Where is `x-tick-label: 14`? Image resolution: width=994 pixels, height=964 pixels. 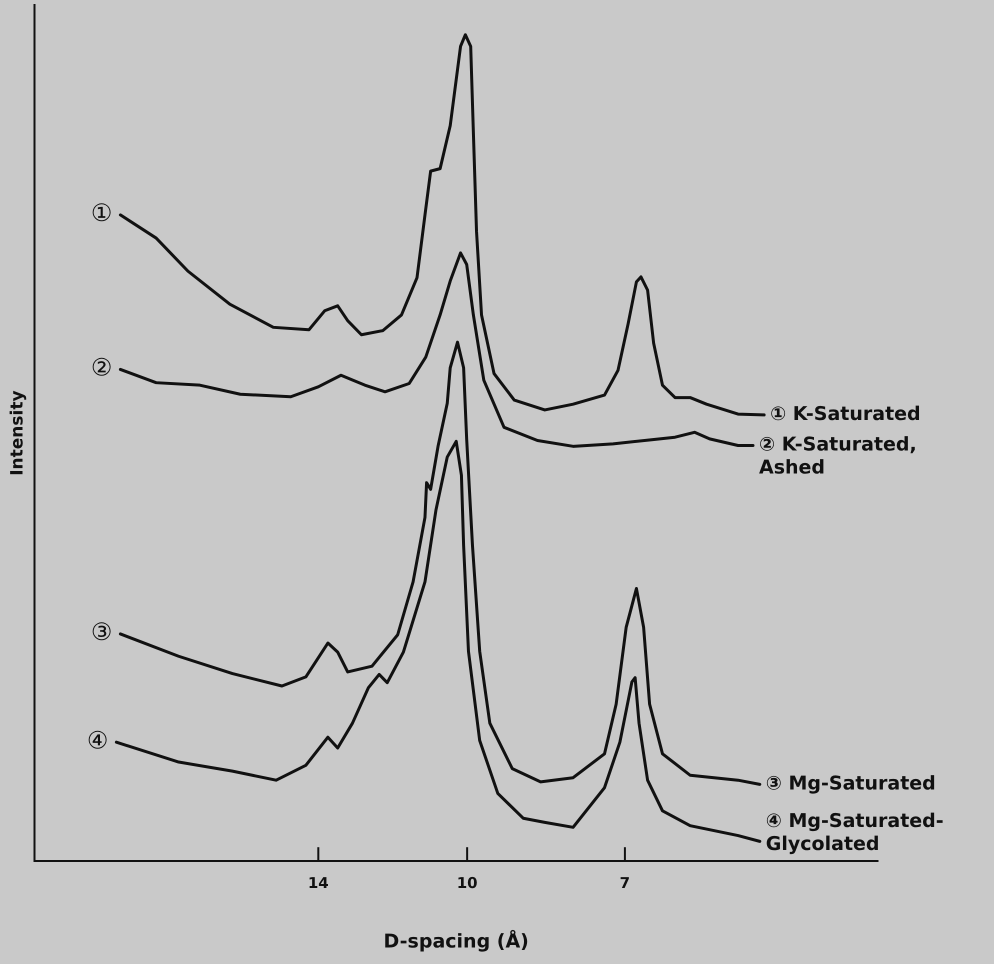
x-tick-label: 14 is located at coordinates (318, 883).